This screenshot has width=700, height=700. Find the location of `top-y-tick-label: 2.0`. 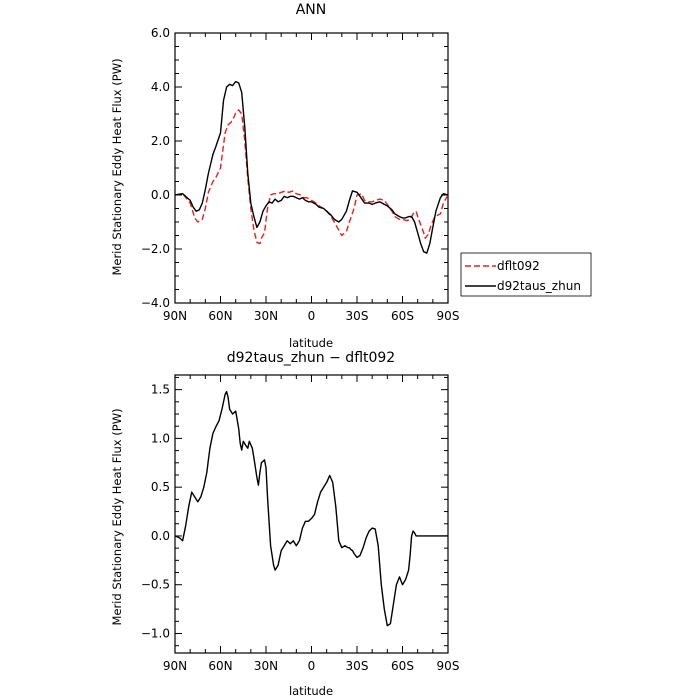

top-y-tick-label: 2.0 is located at coordinates (160, 141).